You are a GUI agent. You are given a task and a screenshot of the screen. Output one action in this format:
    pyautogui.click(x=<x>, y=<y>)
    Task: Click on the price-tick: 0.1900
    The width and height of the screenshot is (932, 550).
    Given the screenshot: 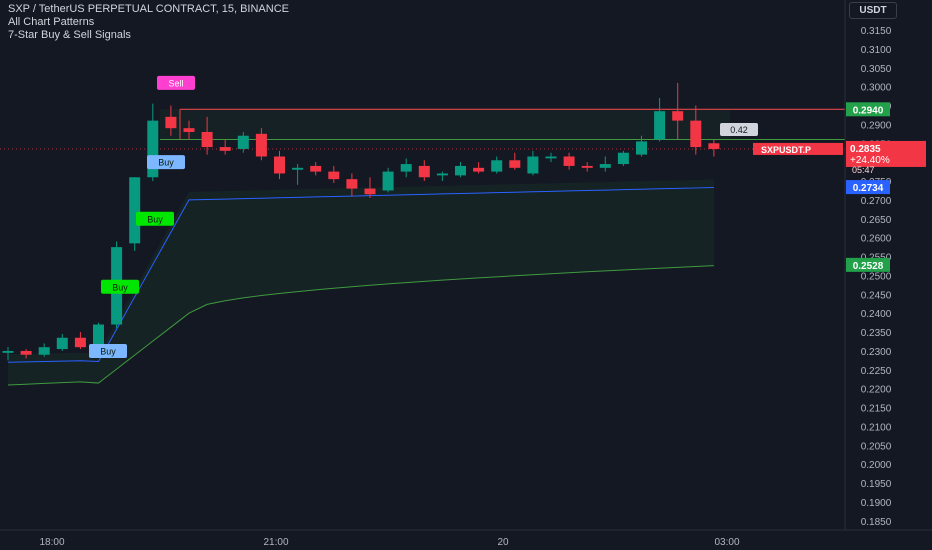 What is the action you would take?
    pyautogui.click(x=876, y=503)
    